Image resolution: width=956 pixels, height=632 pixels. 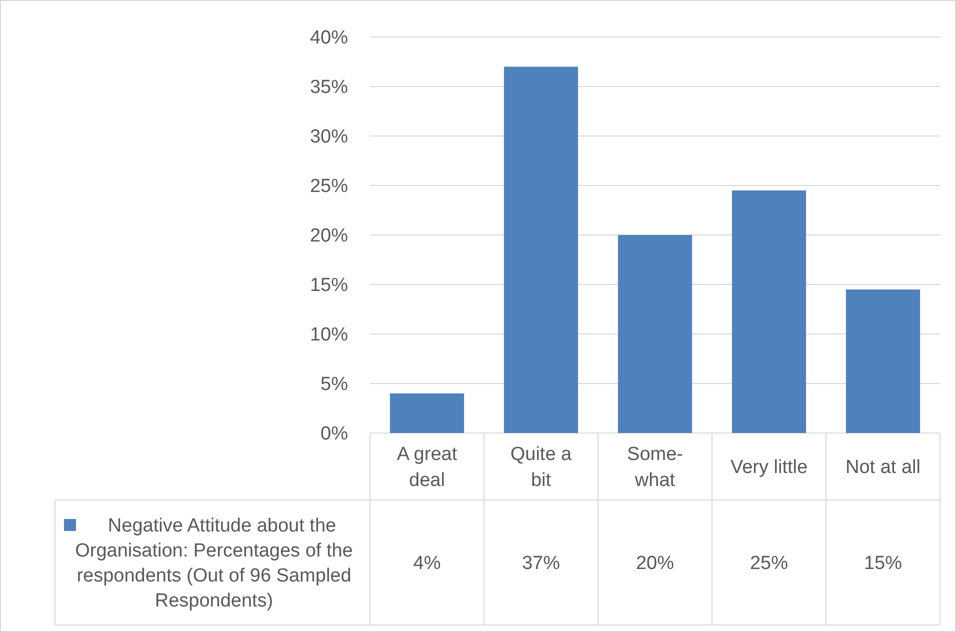 What do you see at coordinates (655, 563) in the screenshot?
I see `data-label: 20%` at bounding box center [655, 563].